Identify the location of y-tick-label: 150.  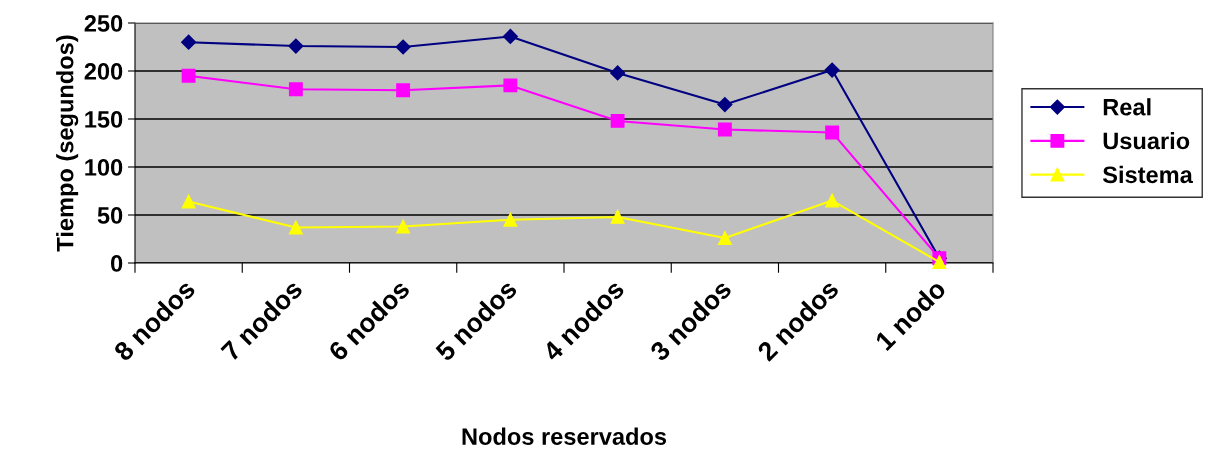
(104, 119).